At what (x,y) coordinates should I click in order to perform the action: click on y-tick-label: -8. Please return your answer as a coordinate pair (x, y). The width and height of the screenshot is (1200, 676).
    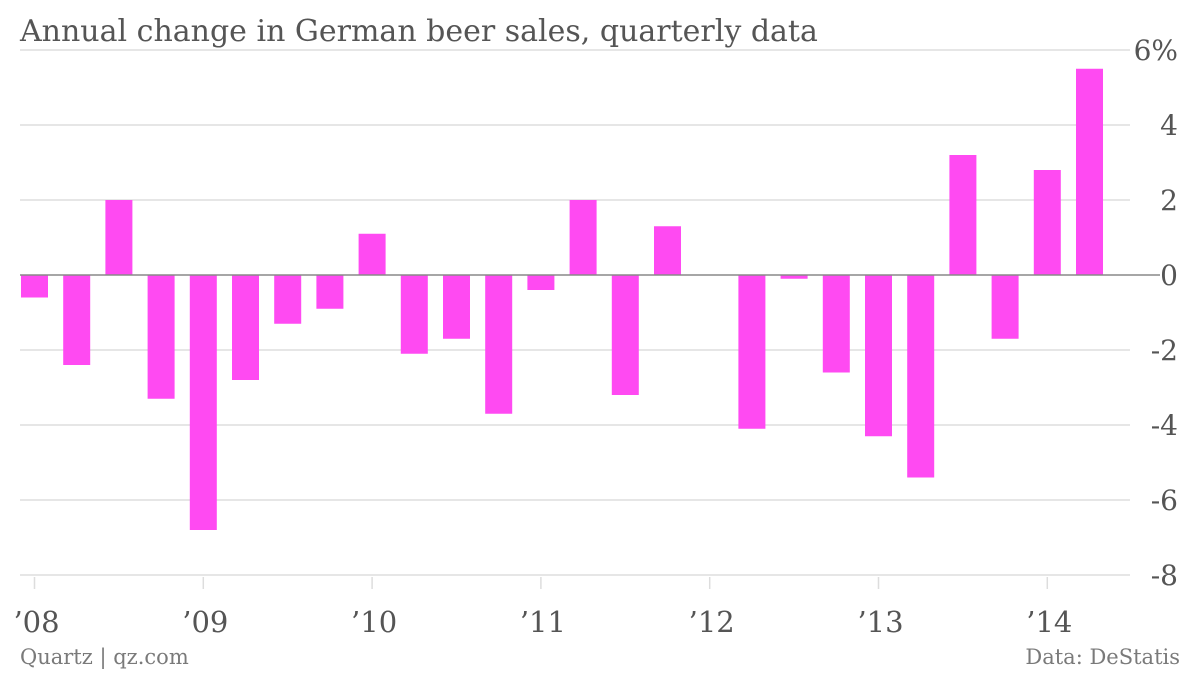
    Looking at the image, I should click on (1164, 575).